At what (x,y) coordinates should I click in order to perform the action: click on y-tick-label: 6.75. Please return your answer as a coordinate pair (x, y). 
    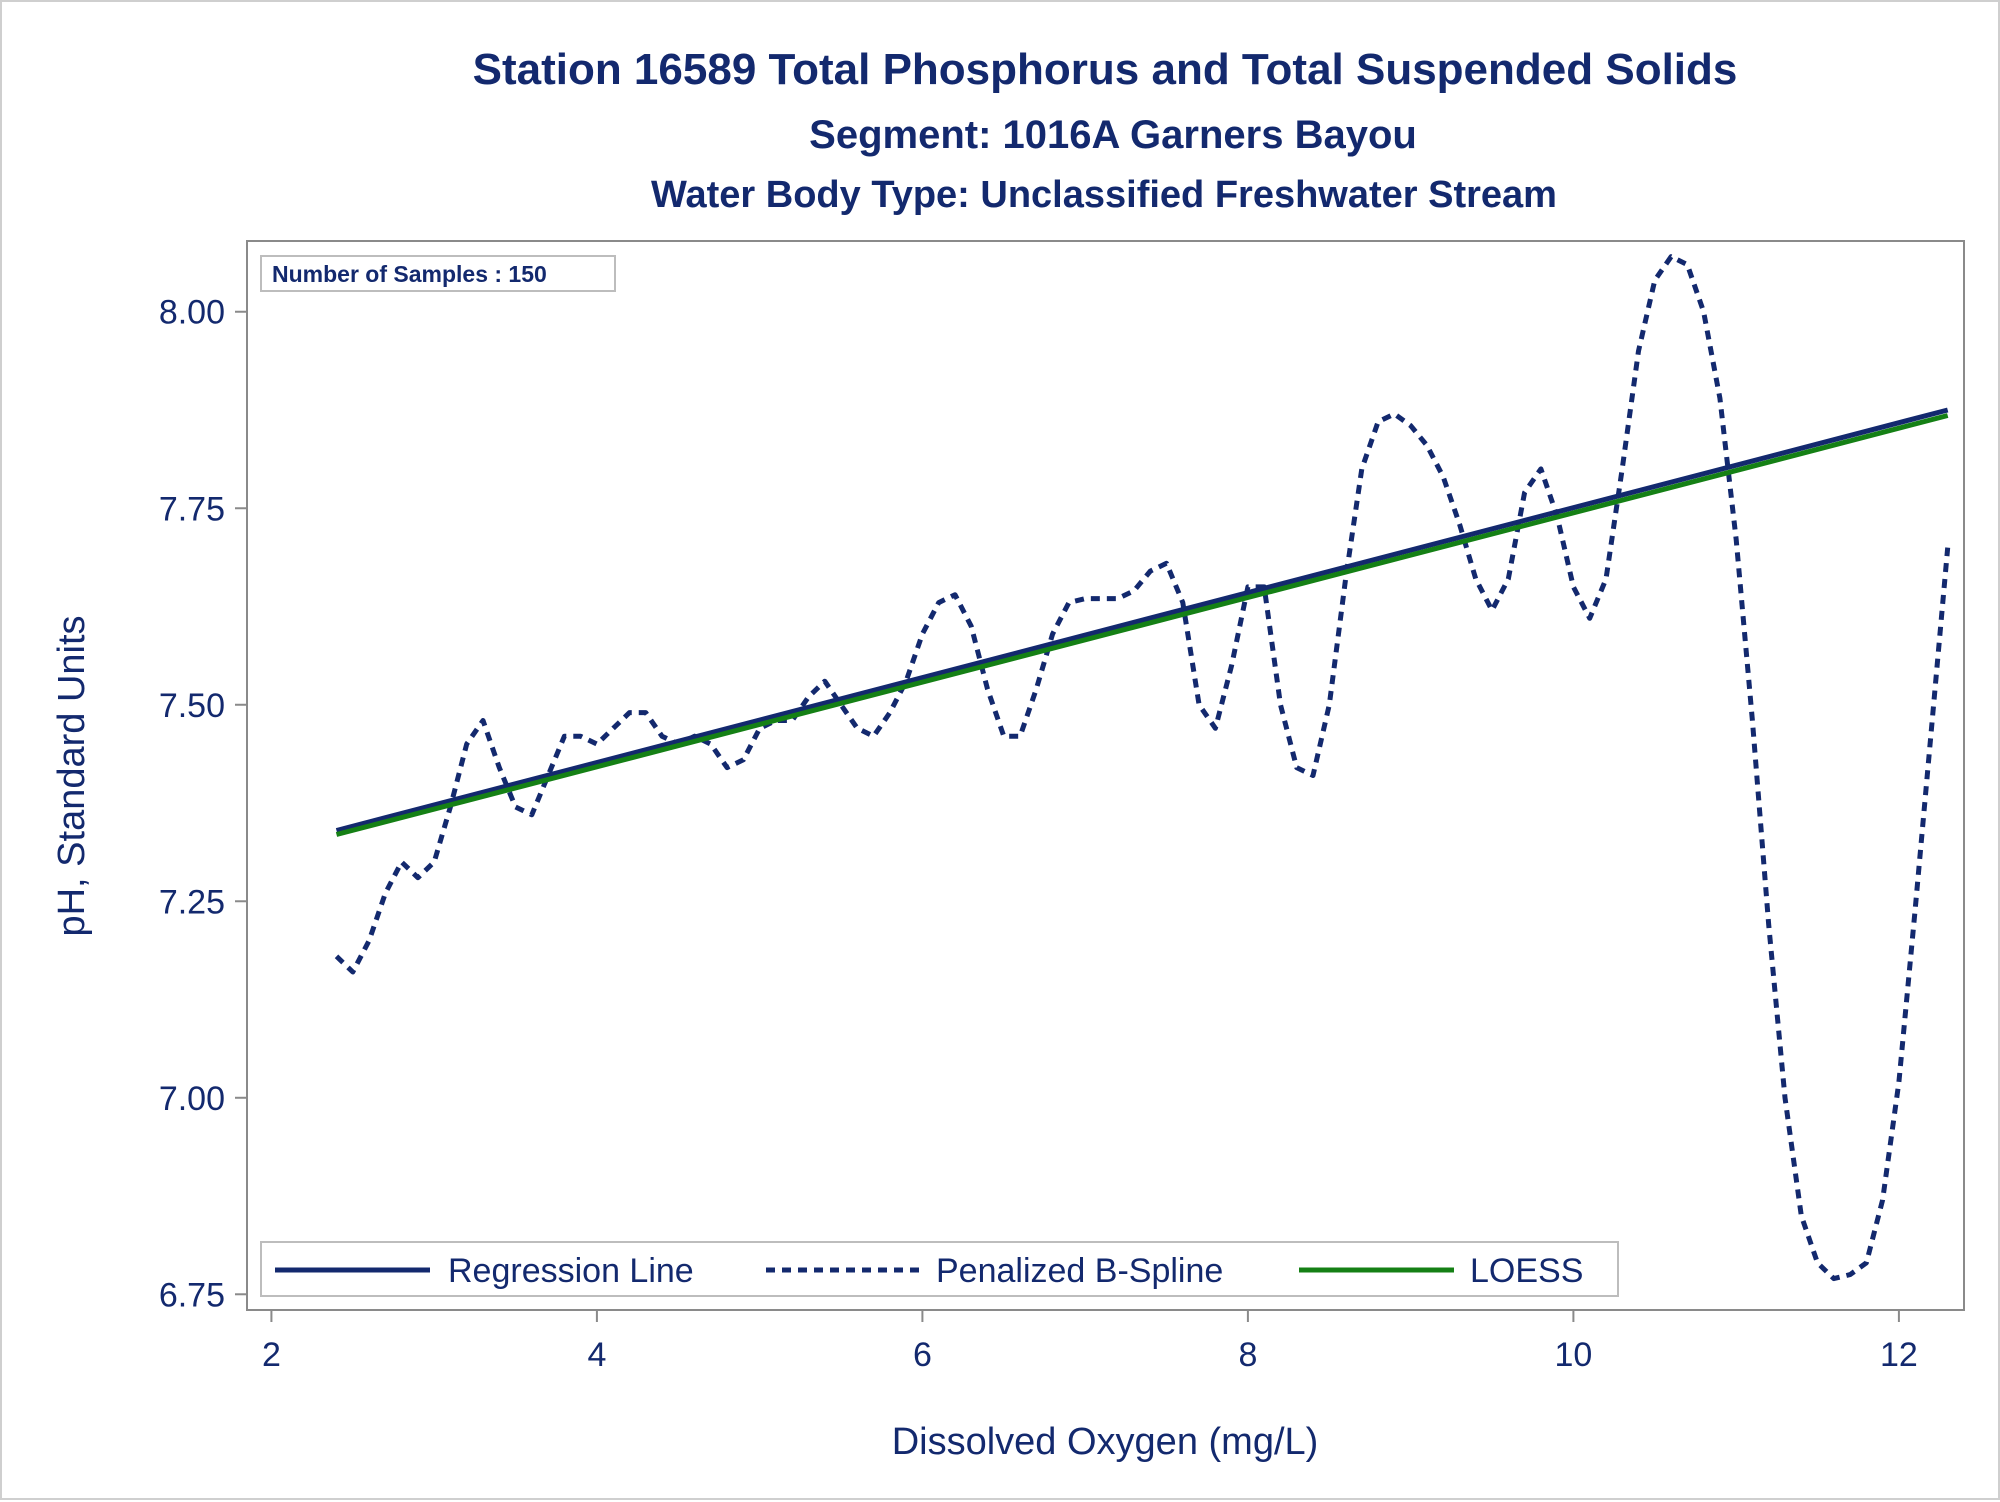
    Looking at the image, I should click on (192, 1295).